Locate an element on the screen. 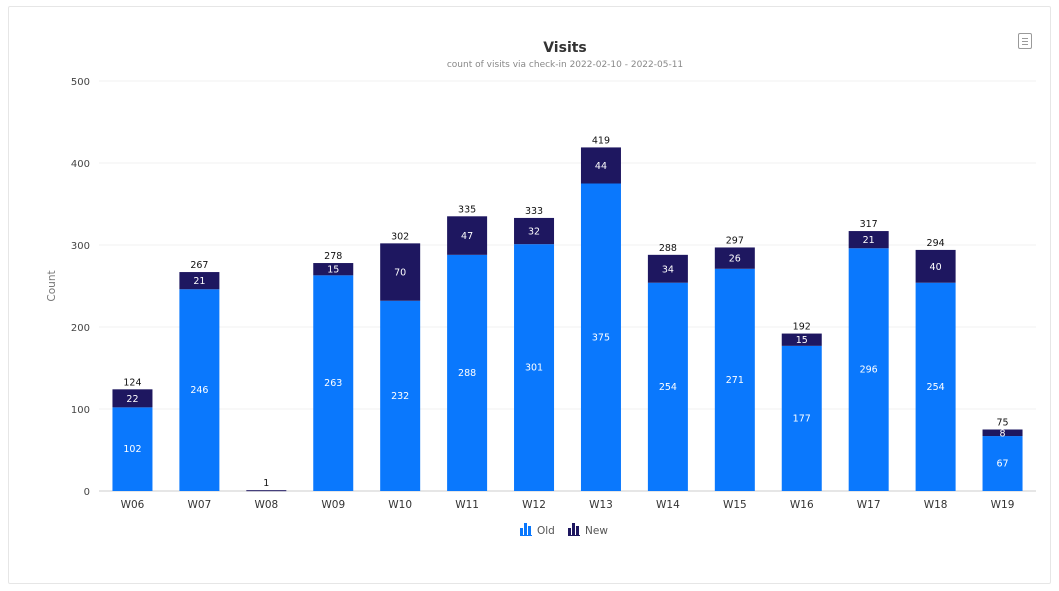 The width and height of the screenshot is (1059, 591). legend-label: New is located at coordinates (596, 531).